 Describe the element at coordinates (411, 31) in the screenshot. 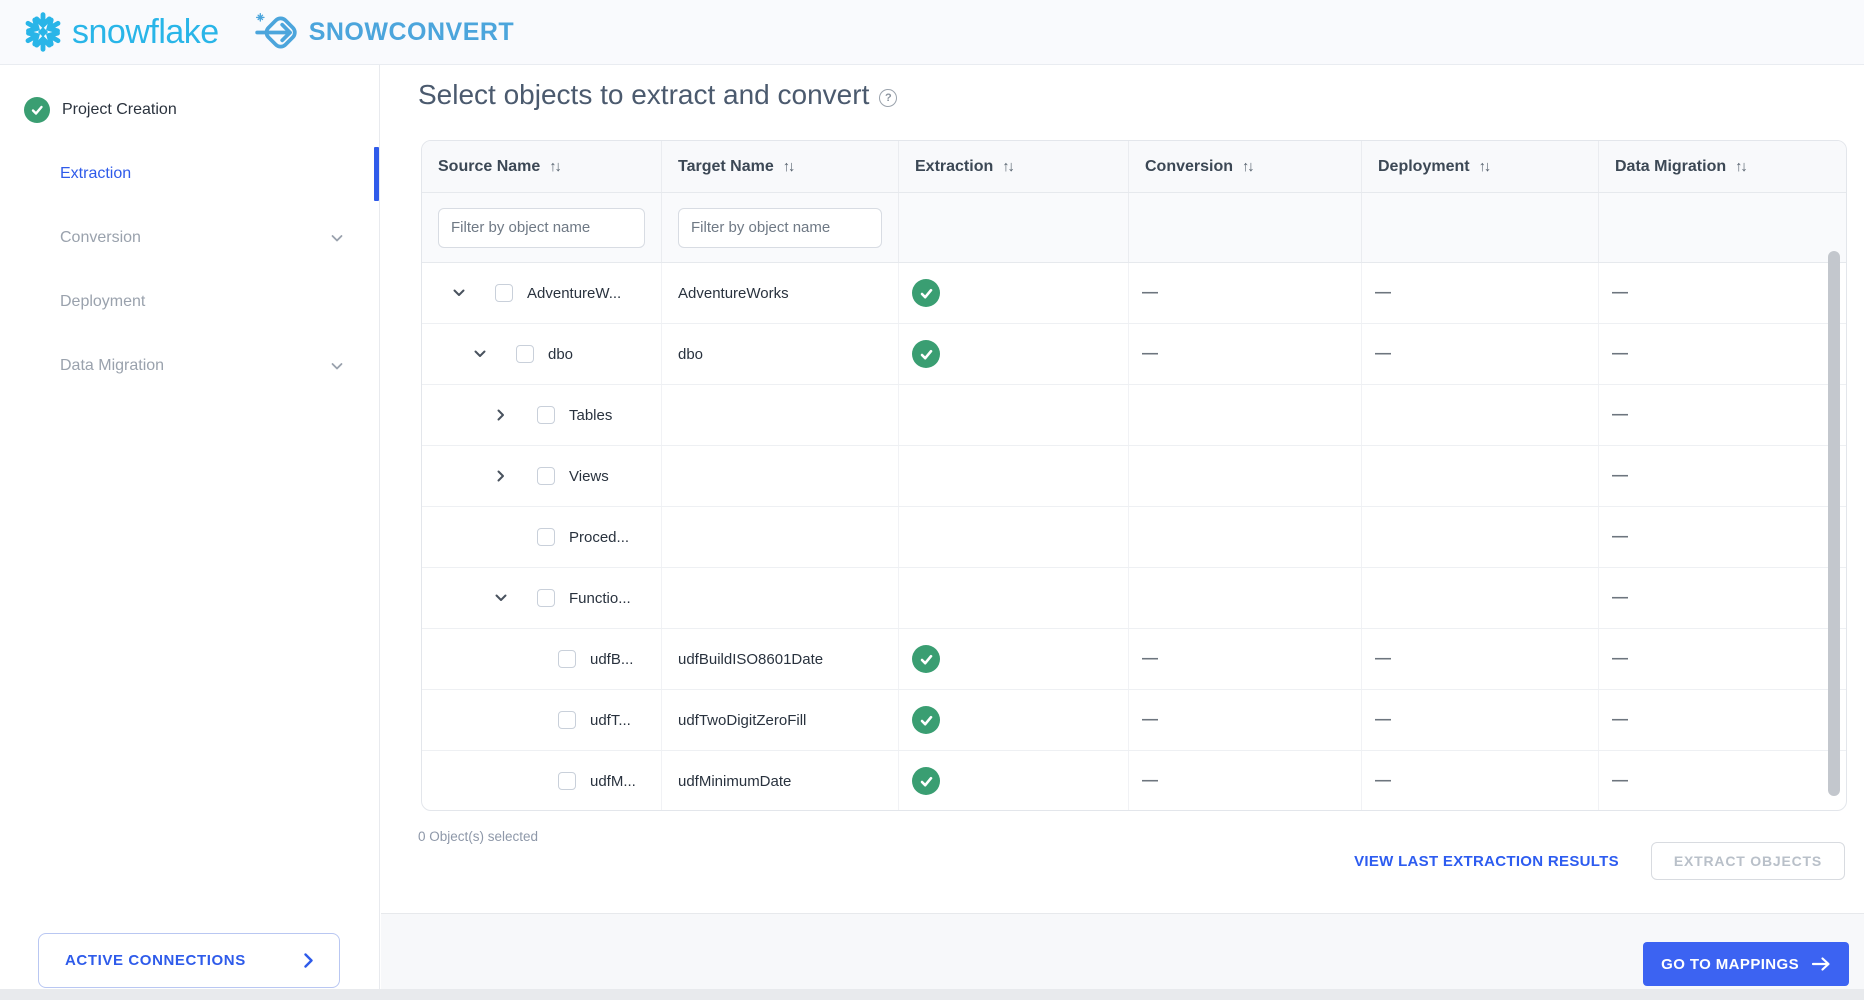

I see `snowconvert-wordmark: SNOWCONVERT` at that location.